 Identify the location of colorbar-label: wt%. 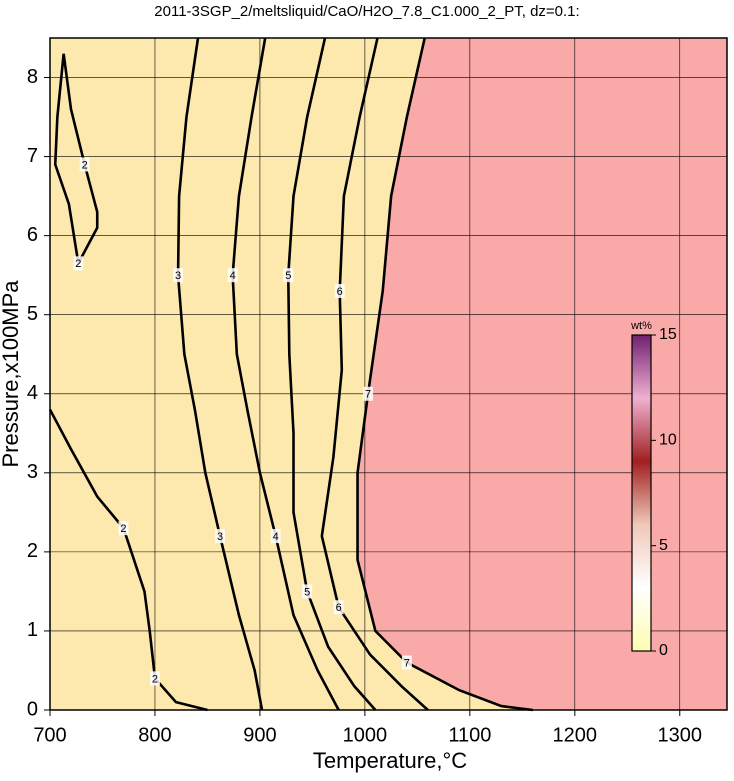
(641, 326).